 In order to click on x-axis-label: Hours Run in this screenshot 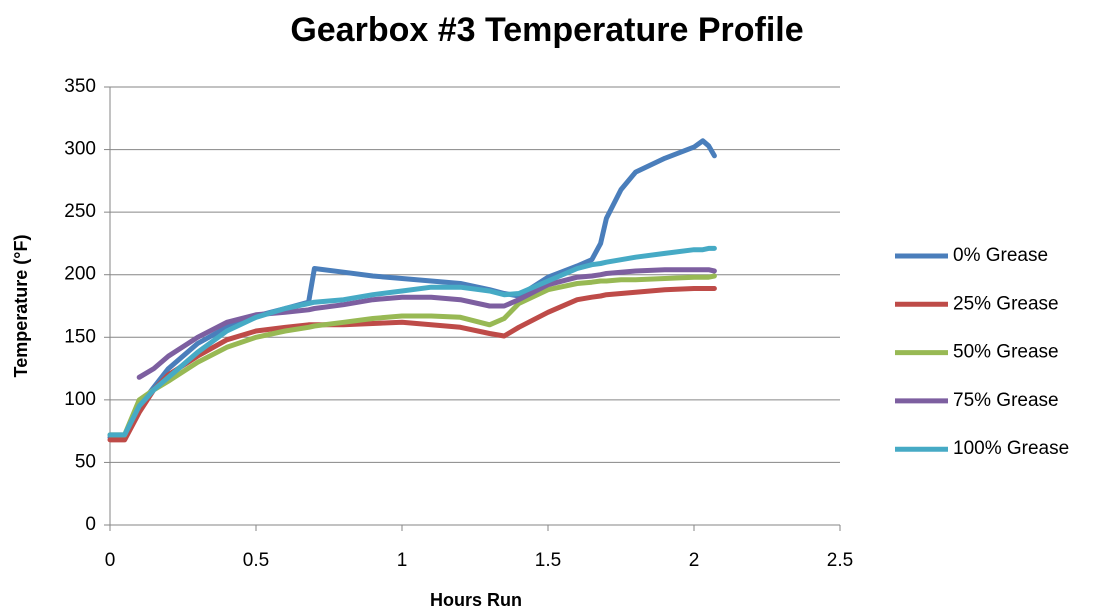, I will do `click(476, 600)`.